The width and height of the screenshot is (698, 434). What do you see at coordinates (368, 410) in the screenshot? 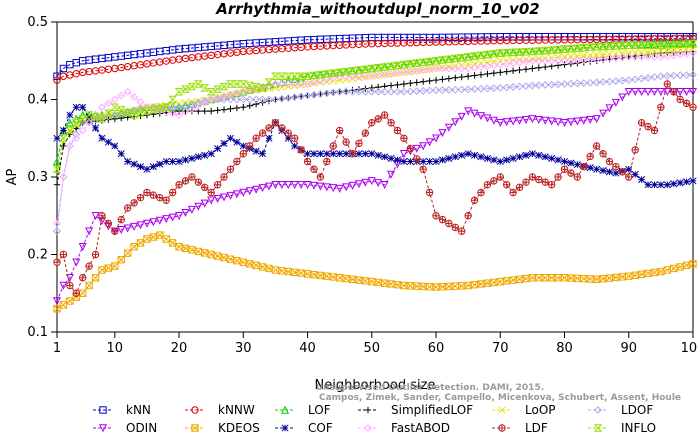
I see `legend-marker` at bounding box center [368, 410].